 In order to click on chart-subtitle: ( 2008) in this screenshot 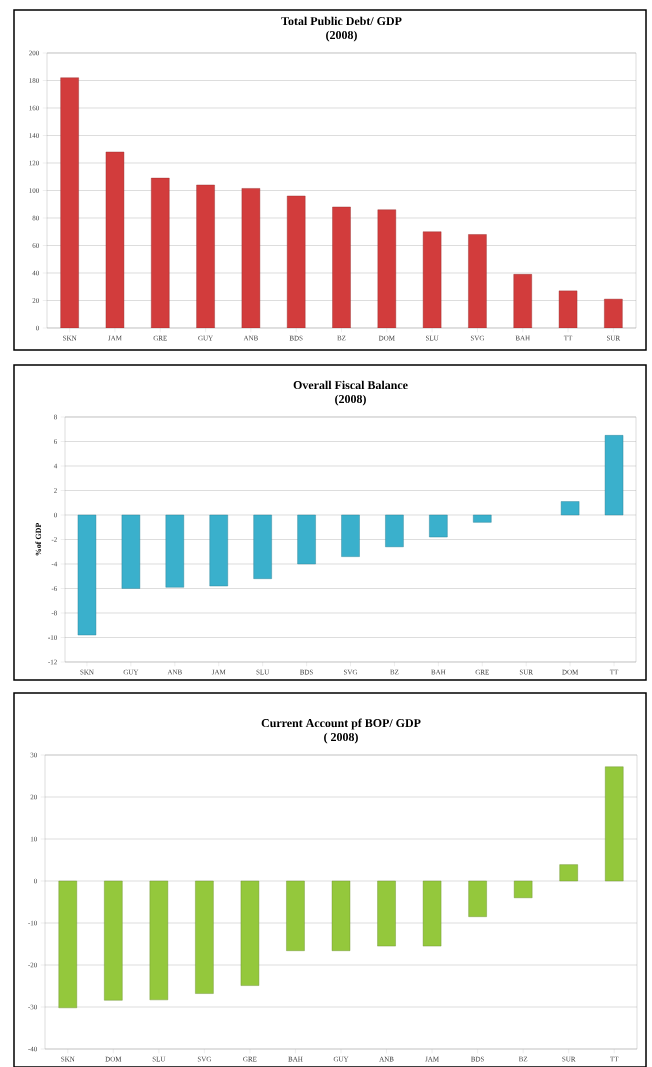, I will do `click(341, 738)`.